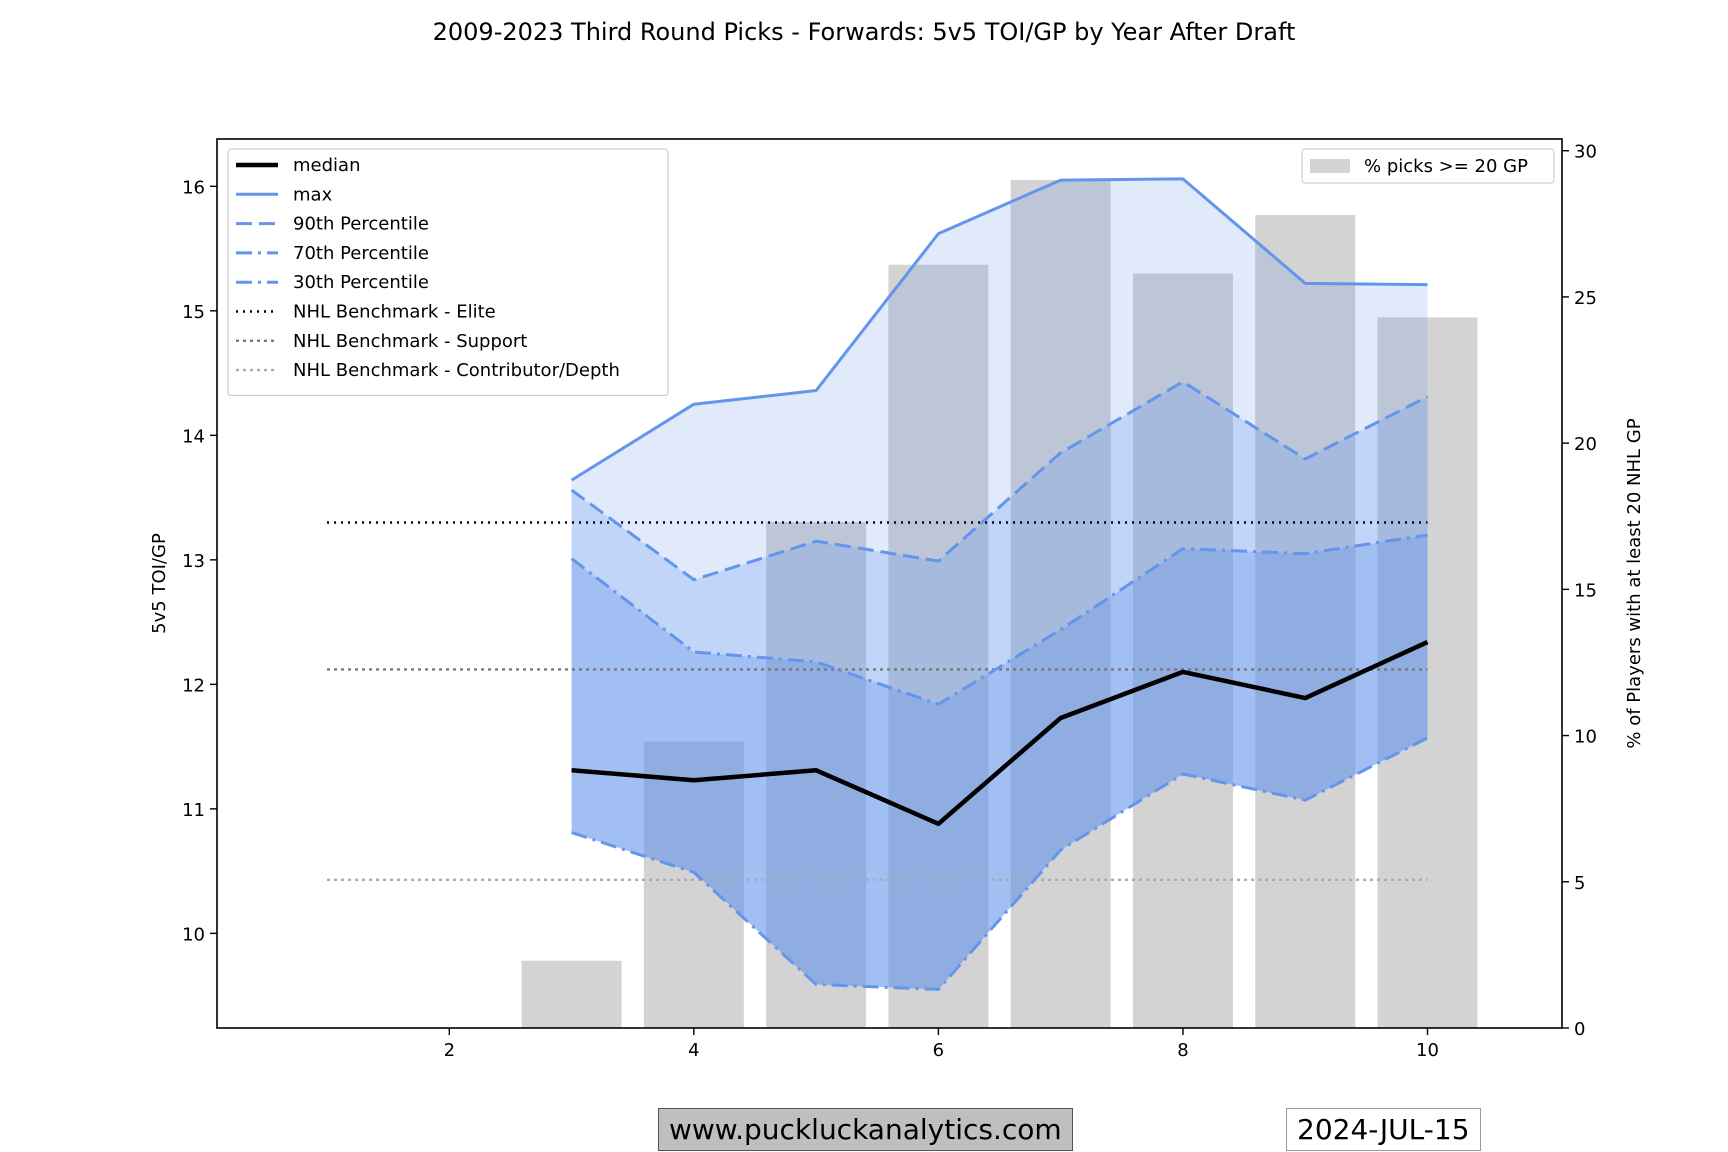 Image resolution: width=1728 pixels, height=1152 pixels. Describe the element at coordinates (193, 187) in the screenshot. I see `y-tick-label-16: 16` at that location.